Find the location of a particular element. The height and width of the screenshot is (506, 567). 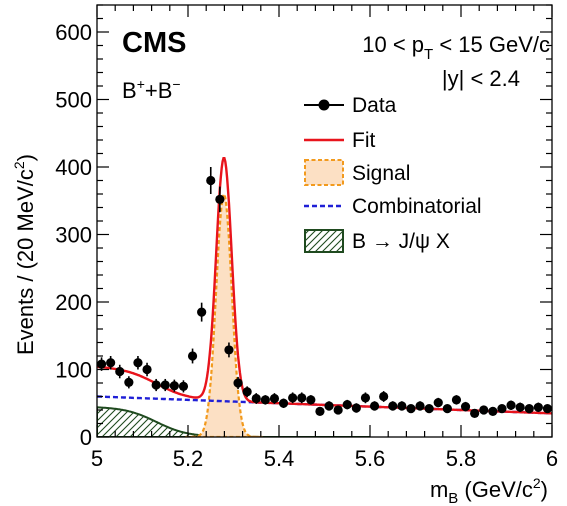

x-axis-label: mB (GeV/c2) is located at coordinates (489, 490).